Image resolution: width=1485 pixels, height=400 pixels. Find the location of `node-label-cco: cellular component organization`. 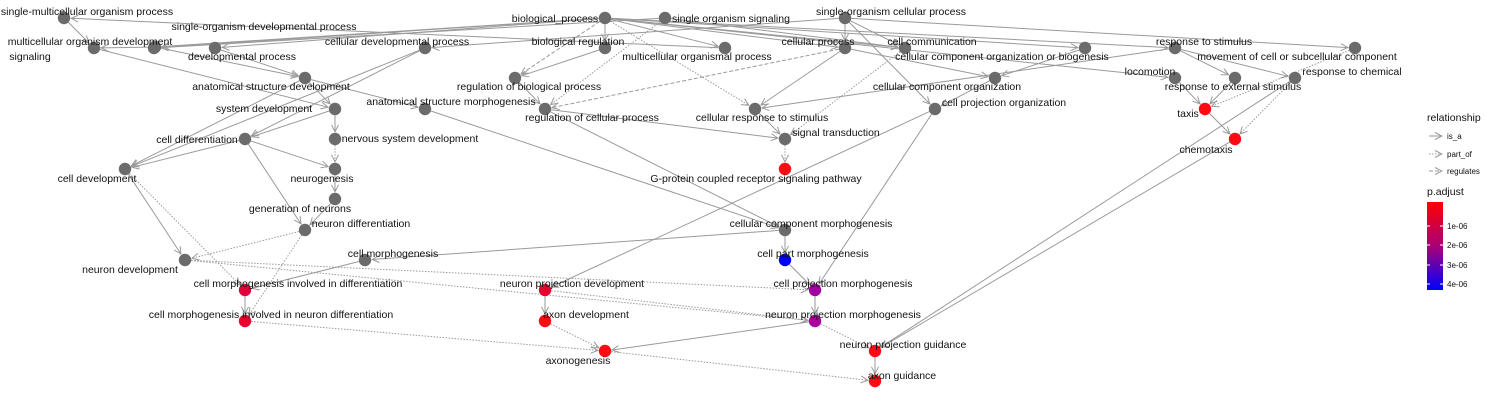

node-label-cco: cellular component organization is located at coordinates (947, 87).